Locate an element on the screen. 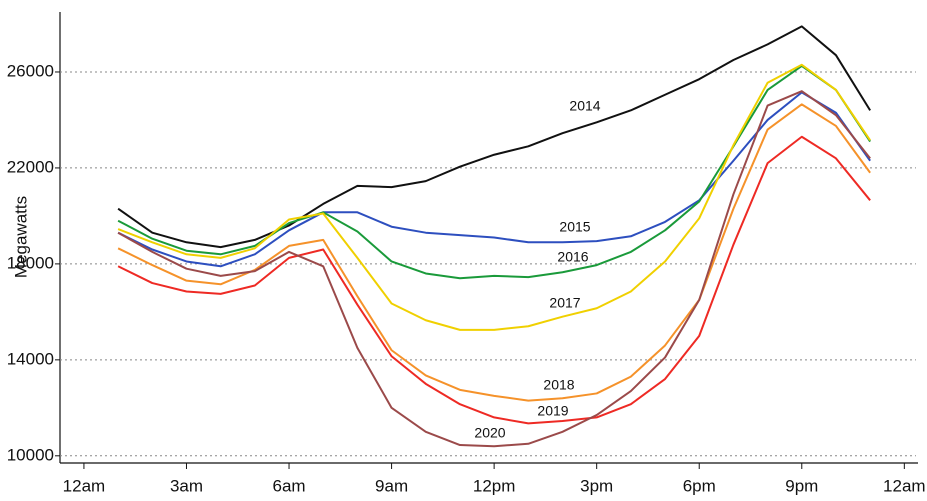 This screenshot has height=501, width=927. series-label: 2020 is located at coordinates (489, 433).